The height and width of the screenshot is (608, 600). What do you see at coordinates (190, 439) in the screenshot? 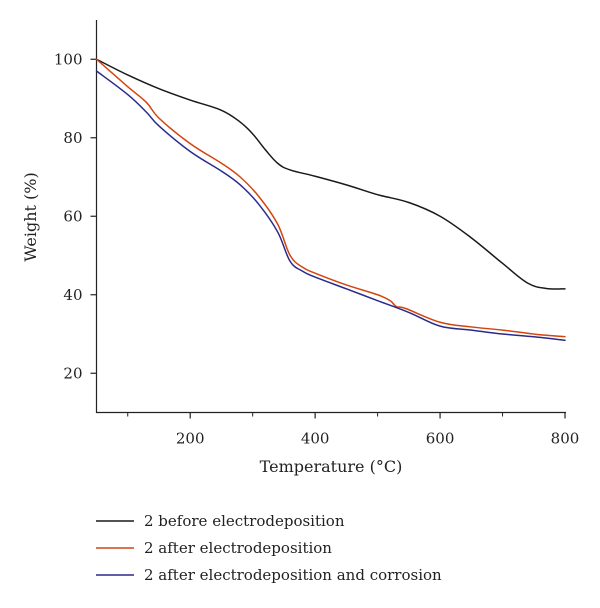
I see `x-tick-label: 200` at bounding box center [190, 439].